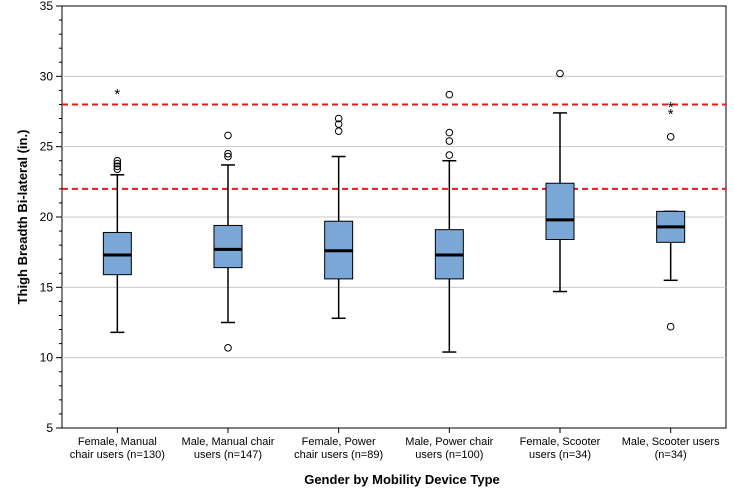 This screenshot has width=734, height=501. What do you see at coordinates (671, 442) in the screenshot?
I see `x-tick-label: Male, Scooter users` at bounding box center [671, 442].